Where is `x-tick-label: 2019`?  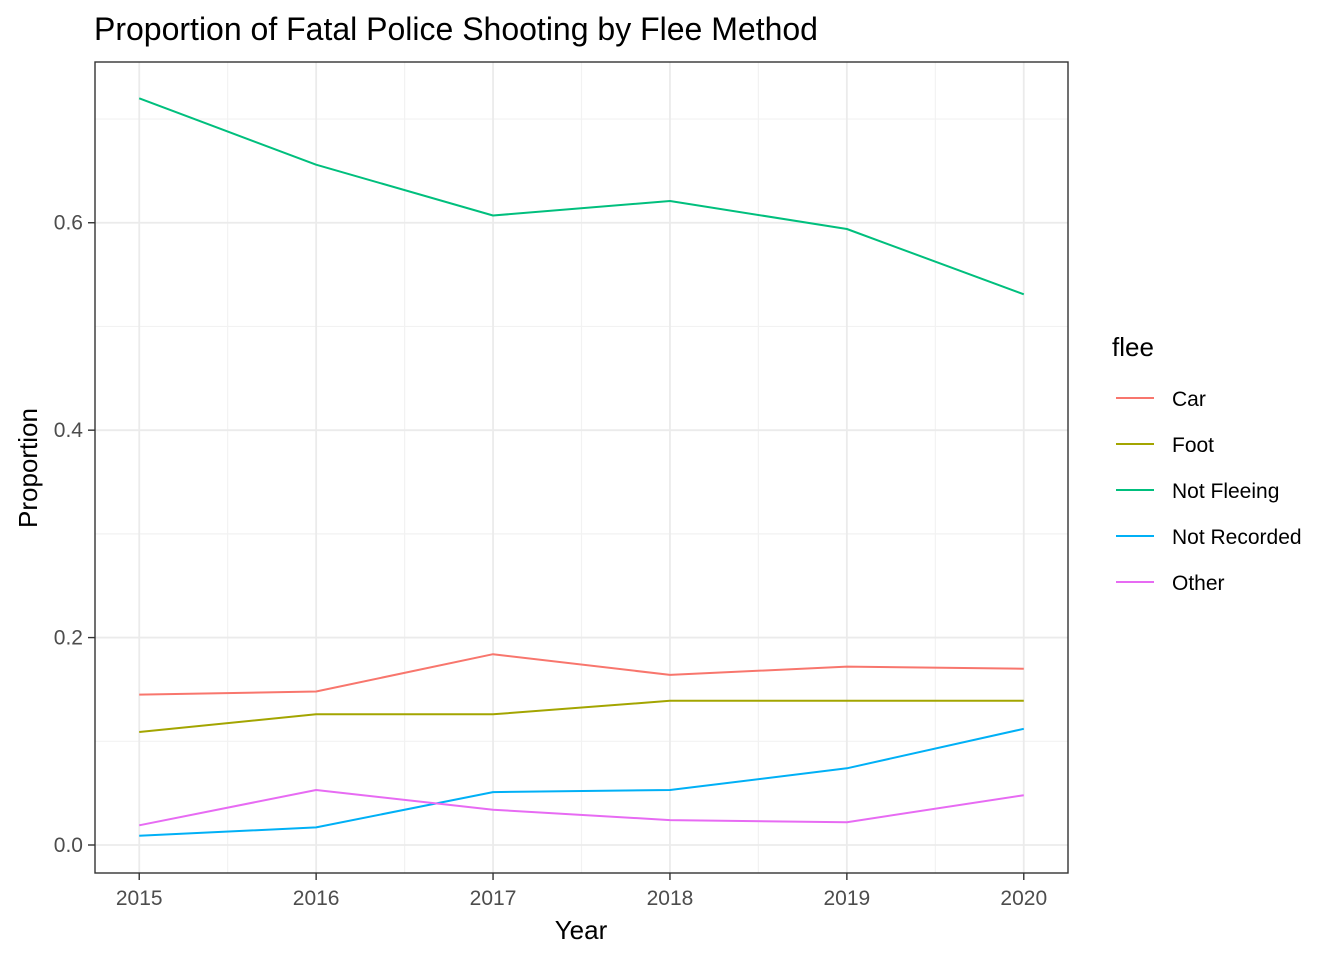 x-tick-label: 2019 is located at coordinates (847, 898).